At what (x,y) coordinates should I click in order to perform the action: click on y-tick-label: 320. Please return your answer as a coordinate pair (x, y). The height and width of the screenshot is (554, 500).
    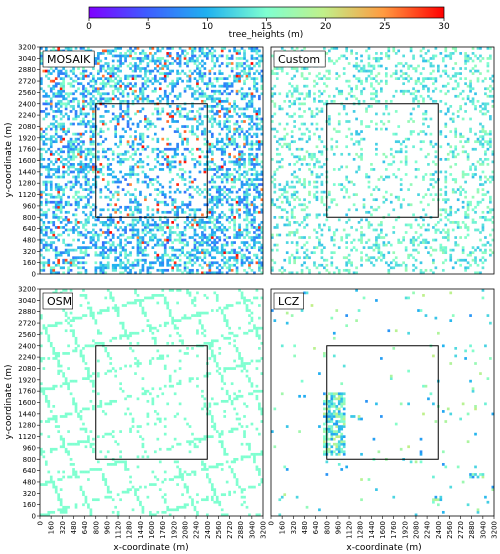
    Looking at the image, I should click on (29, 252).